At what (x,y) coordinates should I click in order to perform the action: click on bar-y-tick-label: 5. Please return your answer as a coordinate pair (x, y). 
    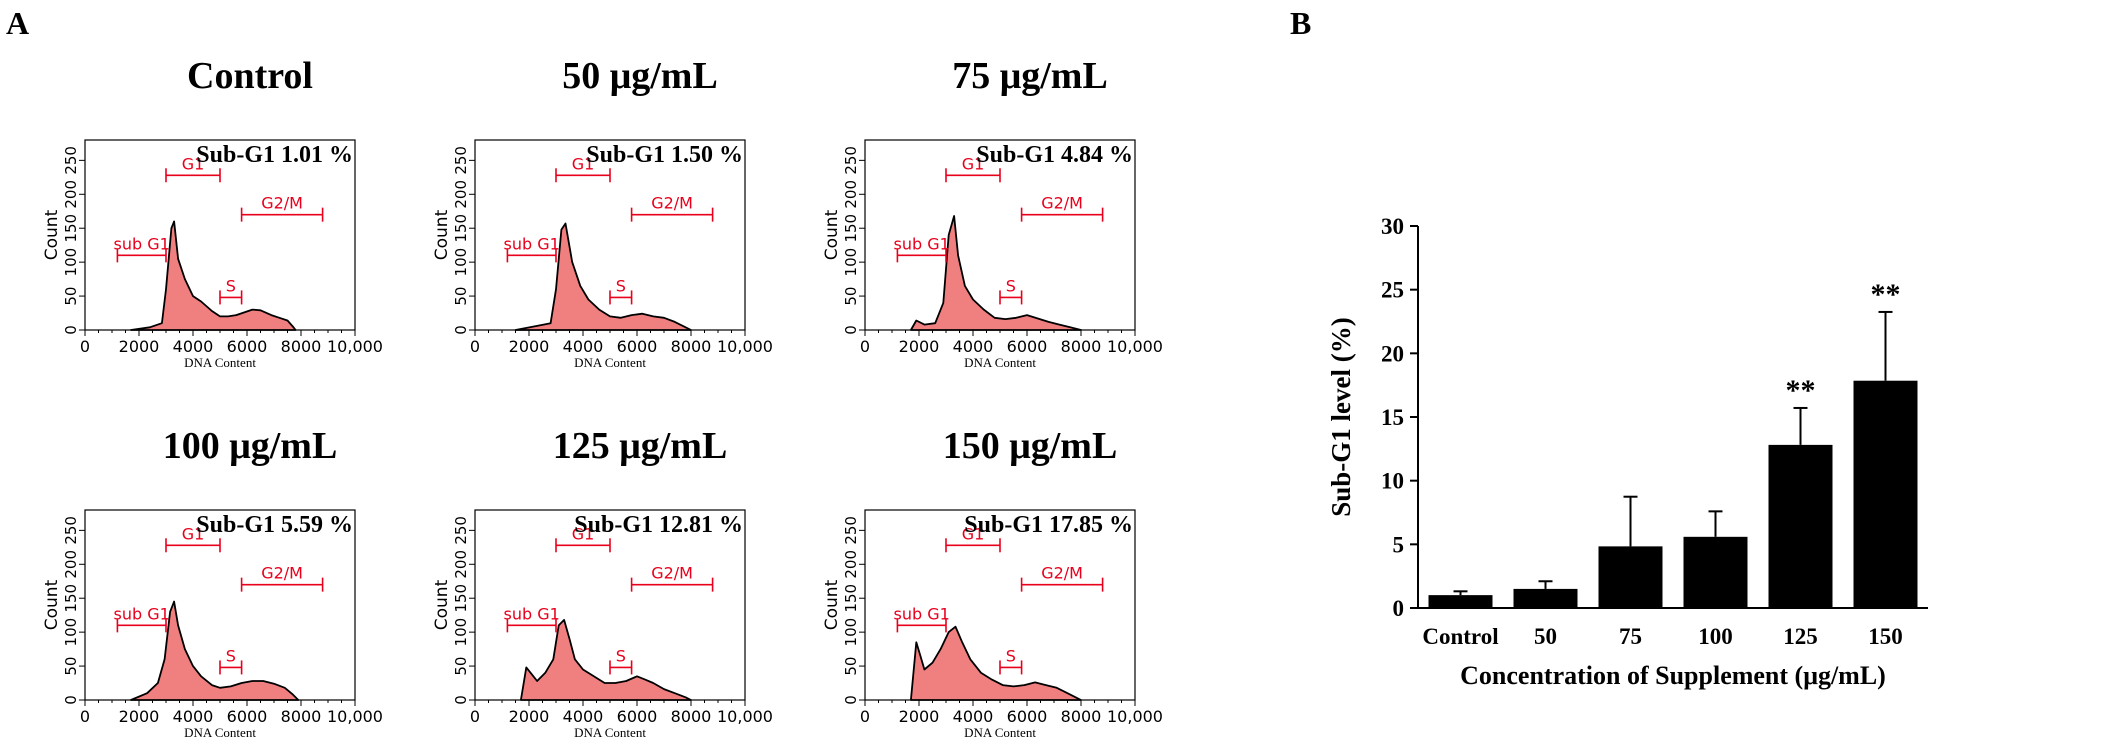
    Looking at the image, I should click on (1399, 544).